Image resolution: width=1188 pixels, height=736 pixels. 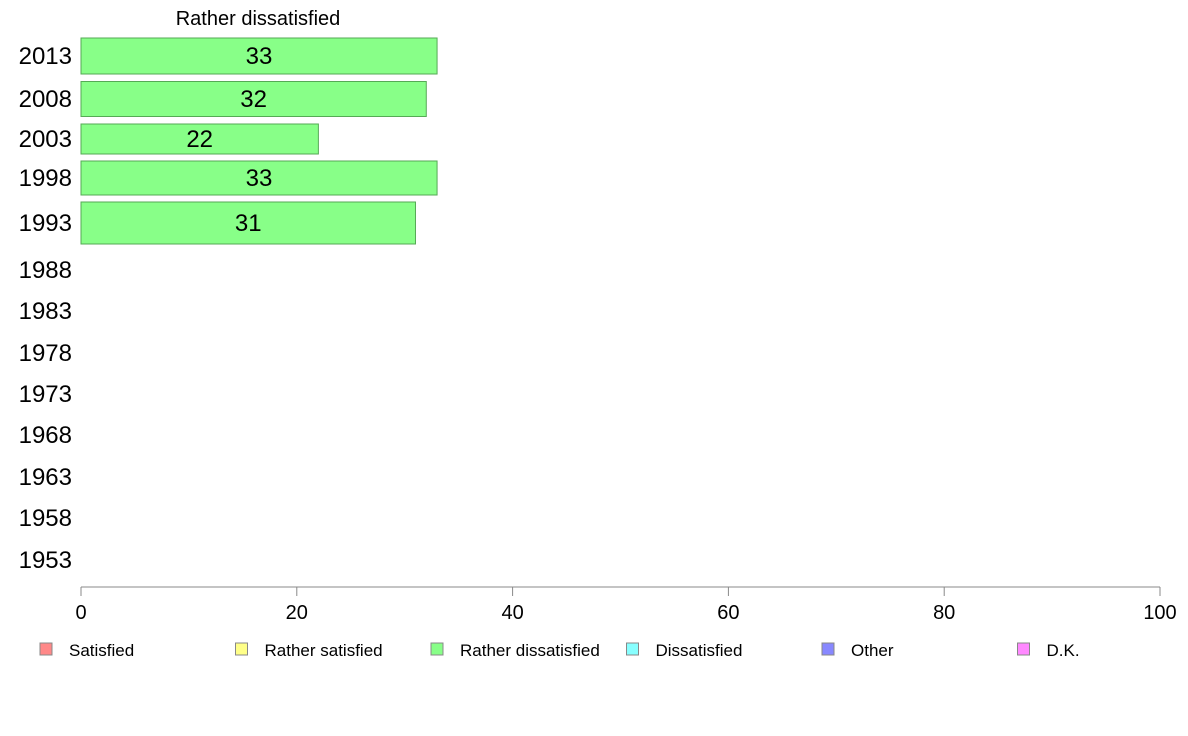 What do you see at coordinates (324, 650) in the screenshot?
I see `legend-label: Rather satisfied` at bounding box center [324, 650].